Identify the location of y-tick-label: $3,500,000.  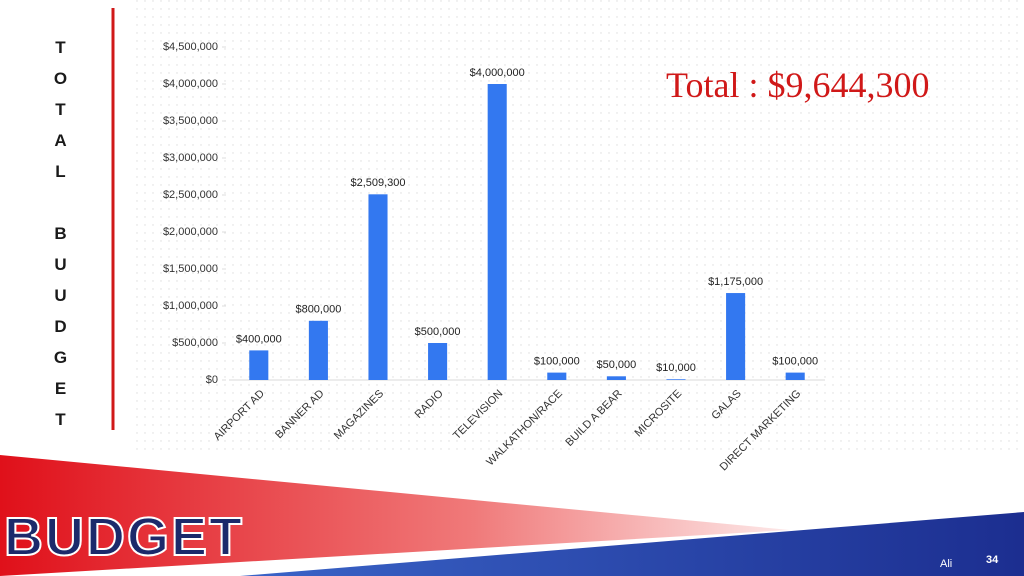
(190, 121).